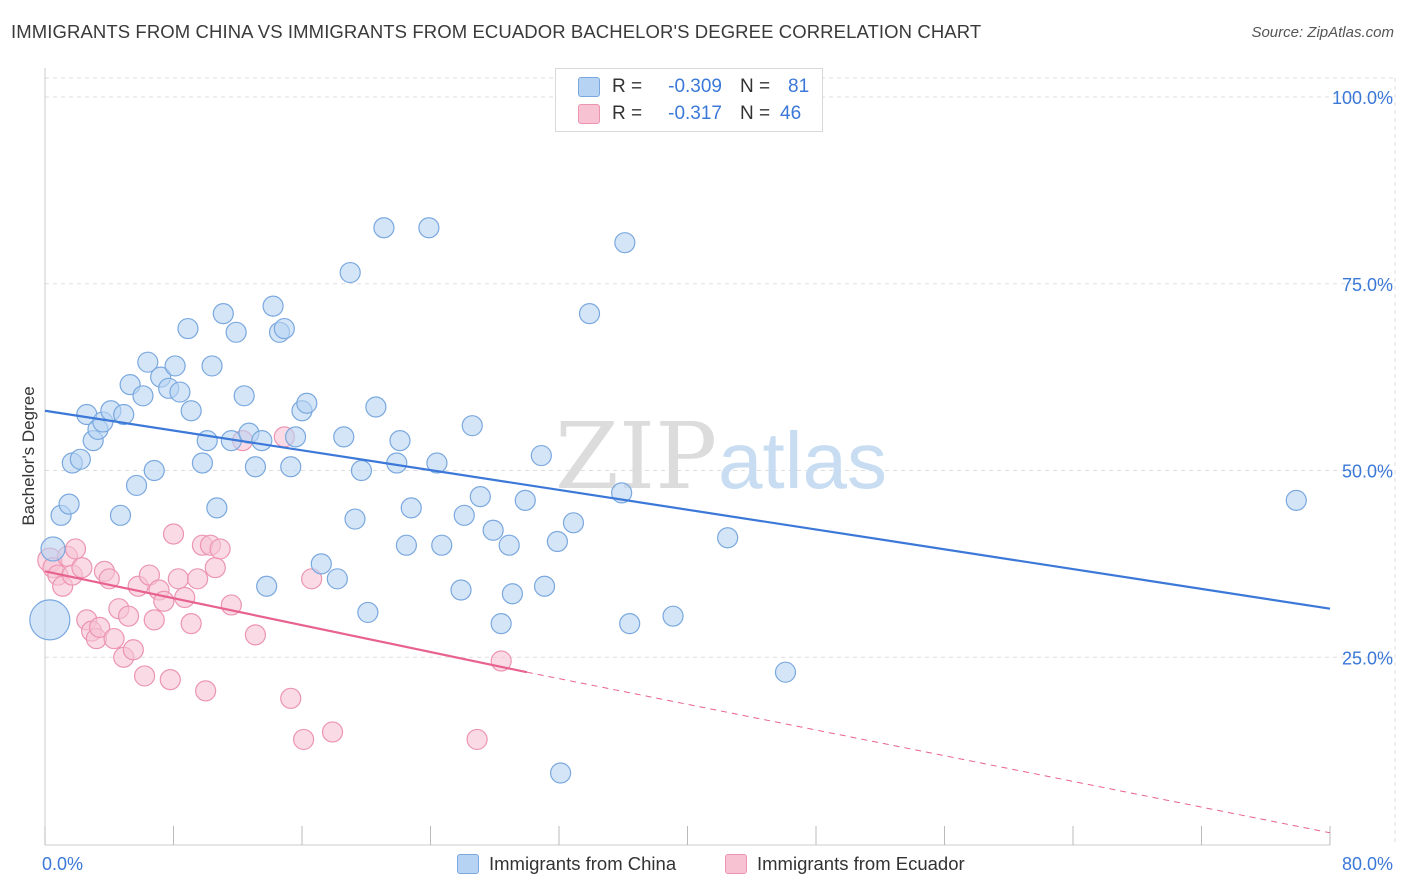  What do you see at coordinates (589, 114) in the screenshot?
I see `legend-swatch-ecuador` at bounding box center [589, 114].